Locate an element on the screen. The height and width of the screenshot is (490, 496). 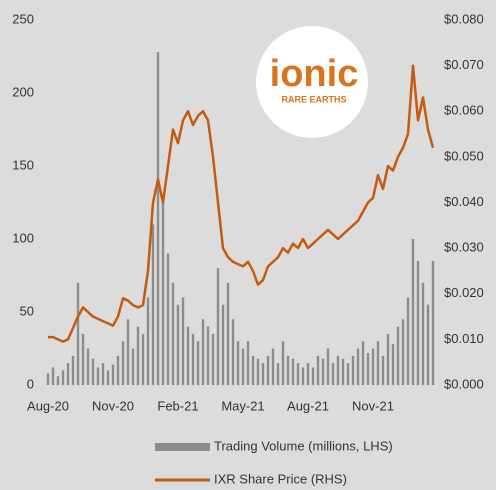
y2-tick-label: $0.060 is located at coordinates (464, 110).